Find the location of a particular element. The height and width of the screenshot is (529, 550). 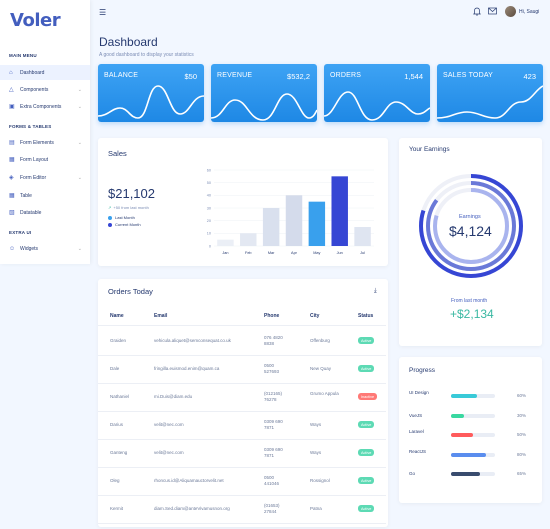

file-plus-icon: ▧ is located at coordinates (12, 212).